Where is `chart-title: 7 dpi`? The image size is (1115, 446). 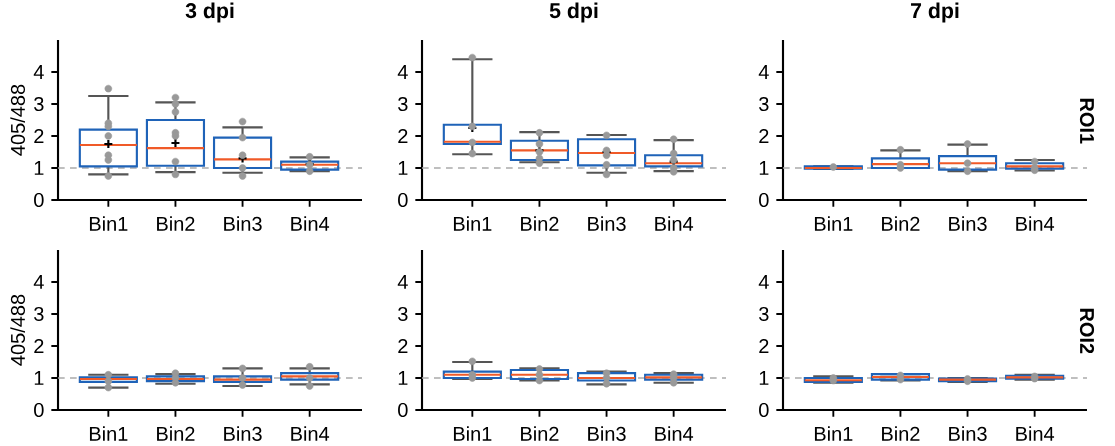 chart-title: 7 dpi is located at coordinates (935, 12).